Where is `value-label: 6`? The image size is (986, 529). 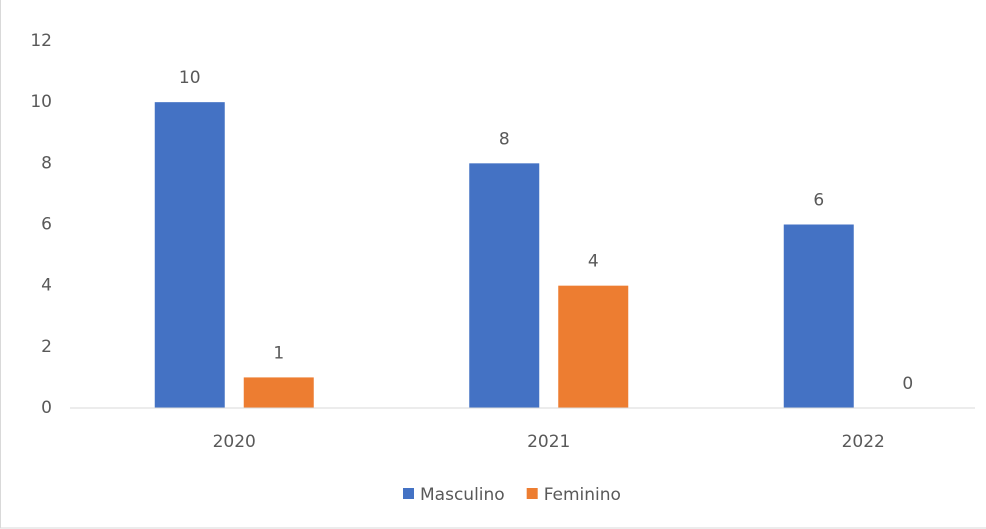 value-label: 6 is located at coordinates (818, 201).